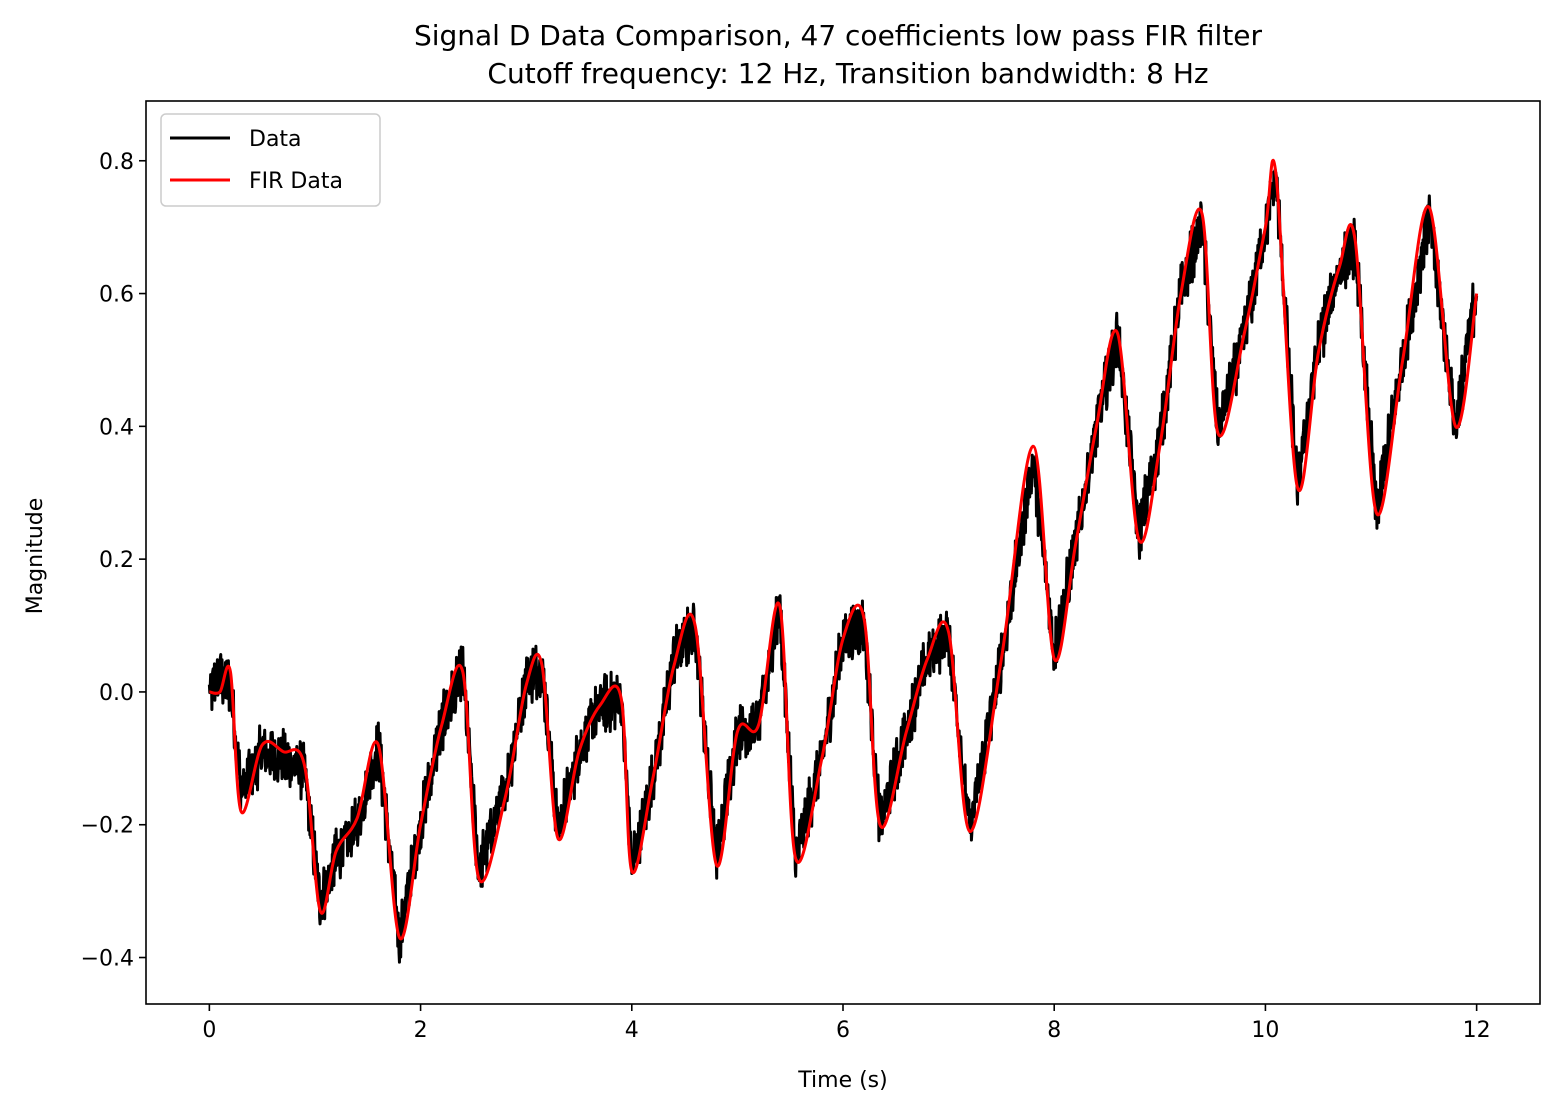  I want to click on legend: Data FIR Data, so click(270, 160).